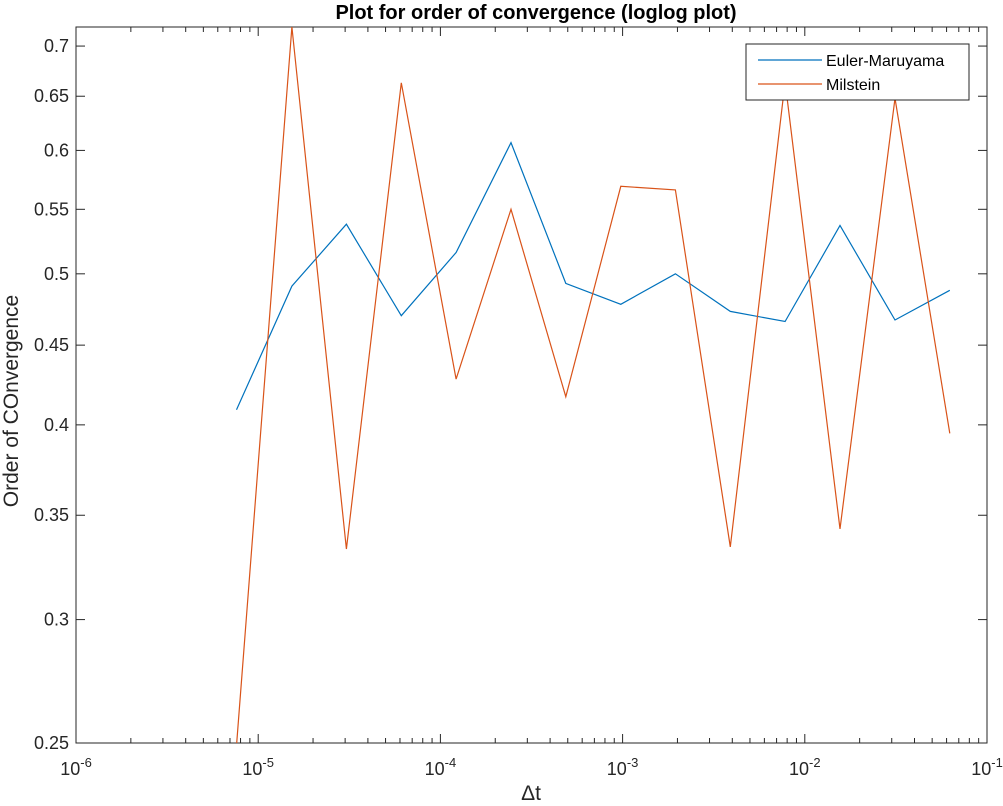 This screenshot has width=1003, height=806. I want to click on y-tick-label: 0.4, so click(56, 425).